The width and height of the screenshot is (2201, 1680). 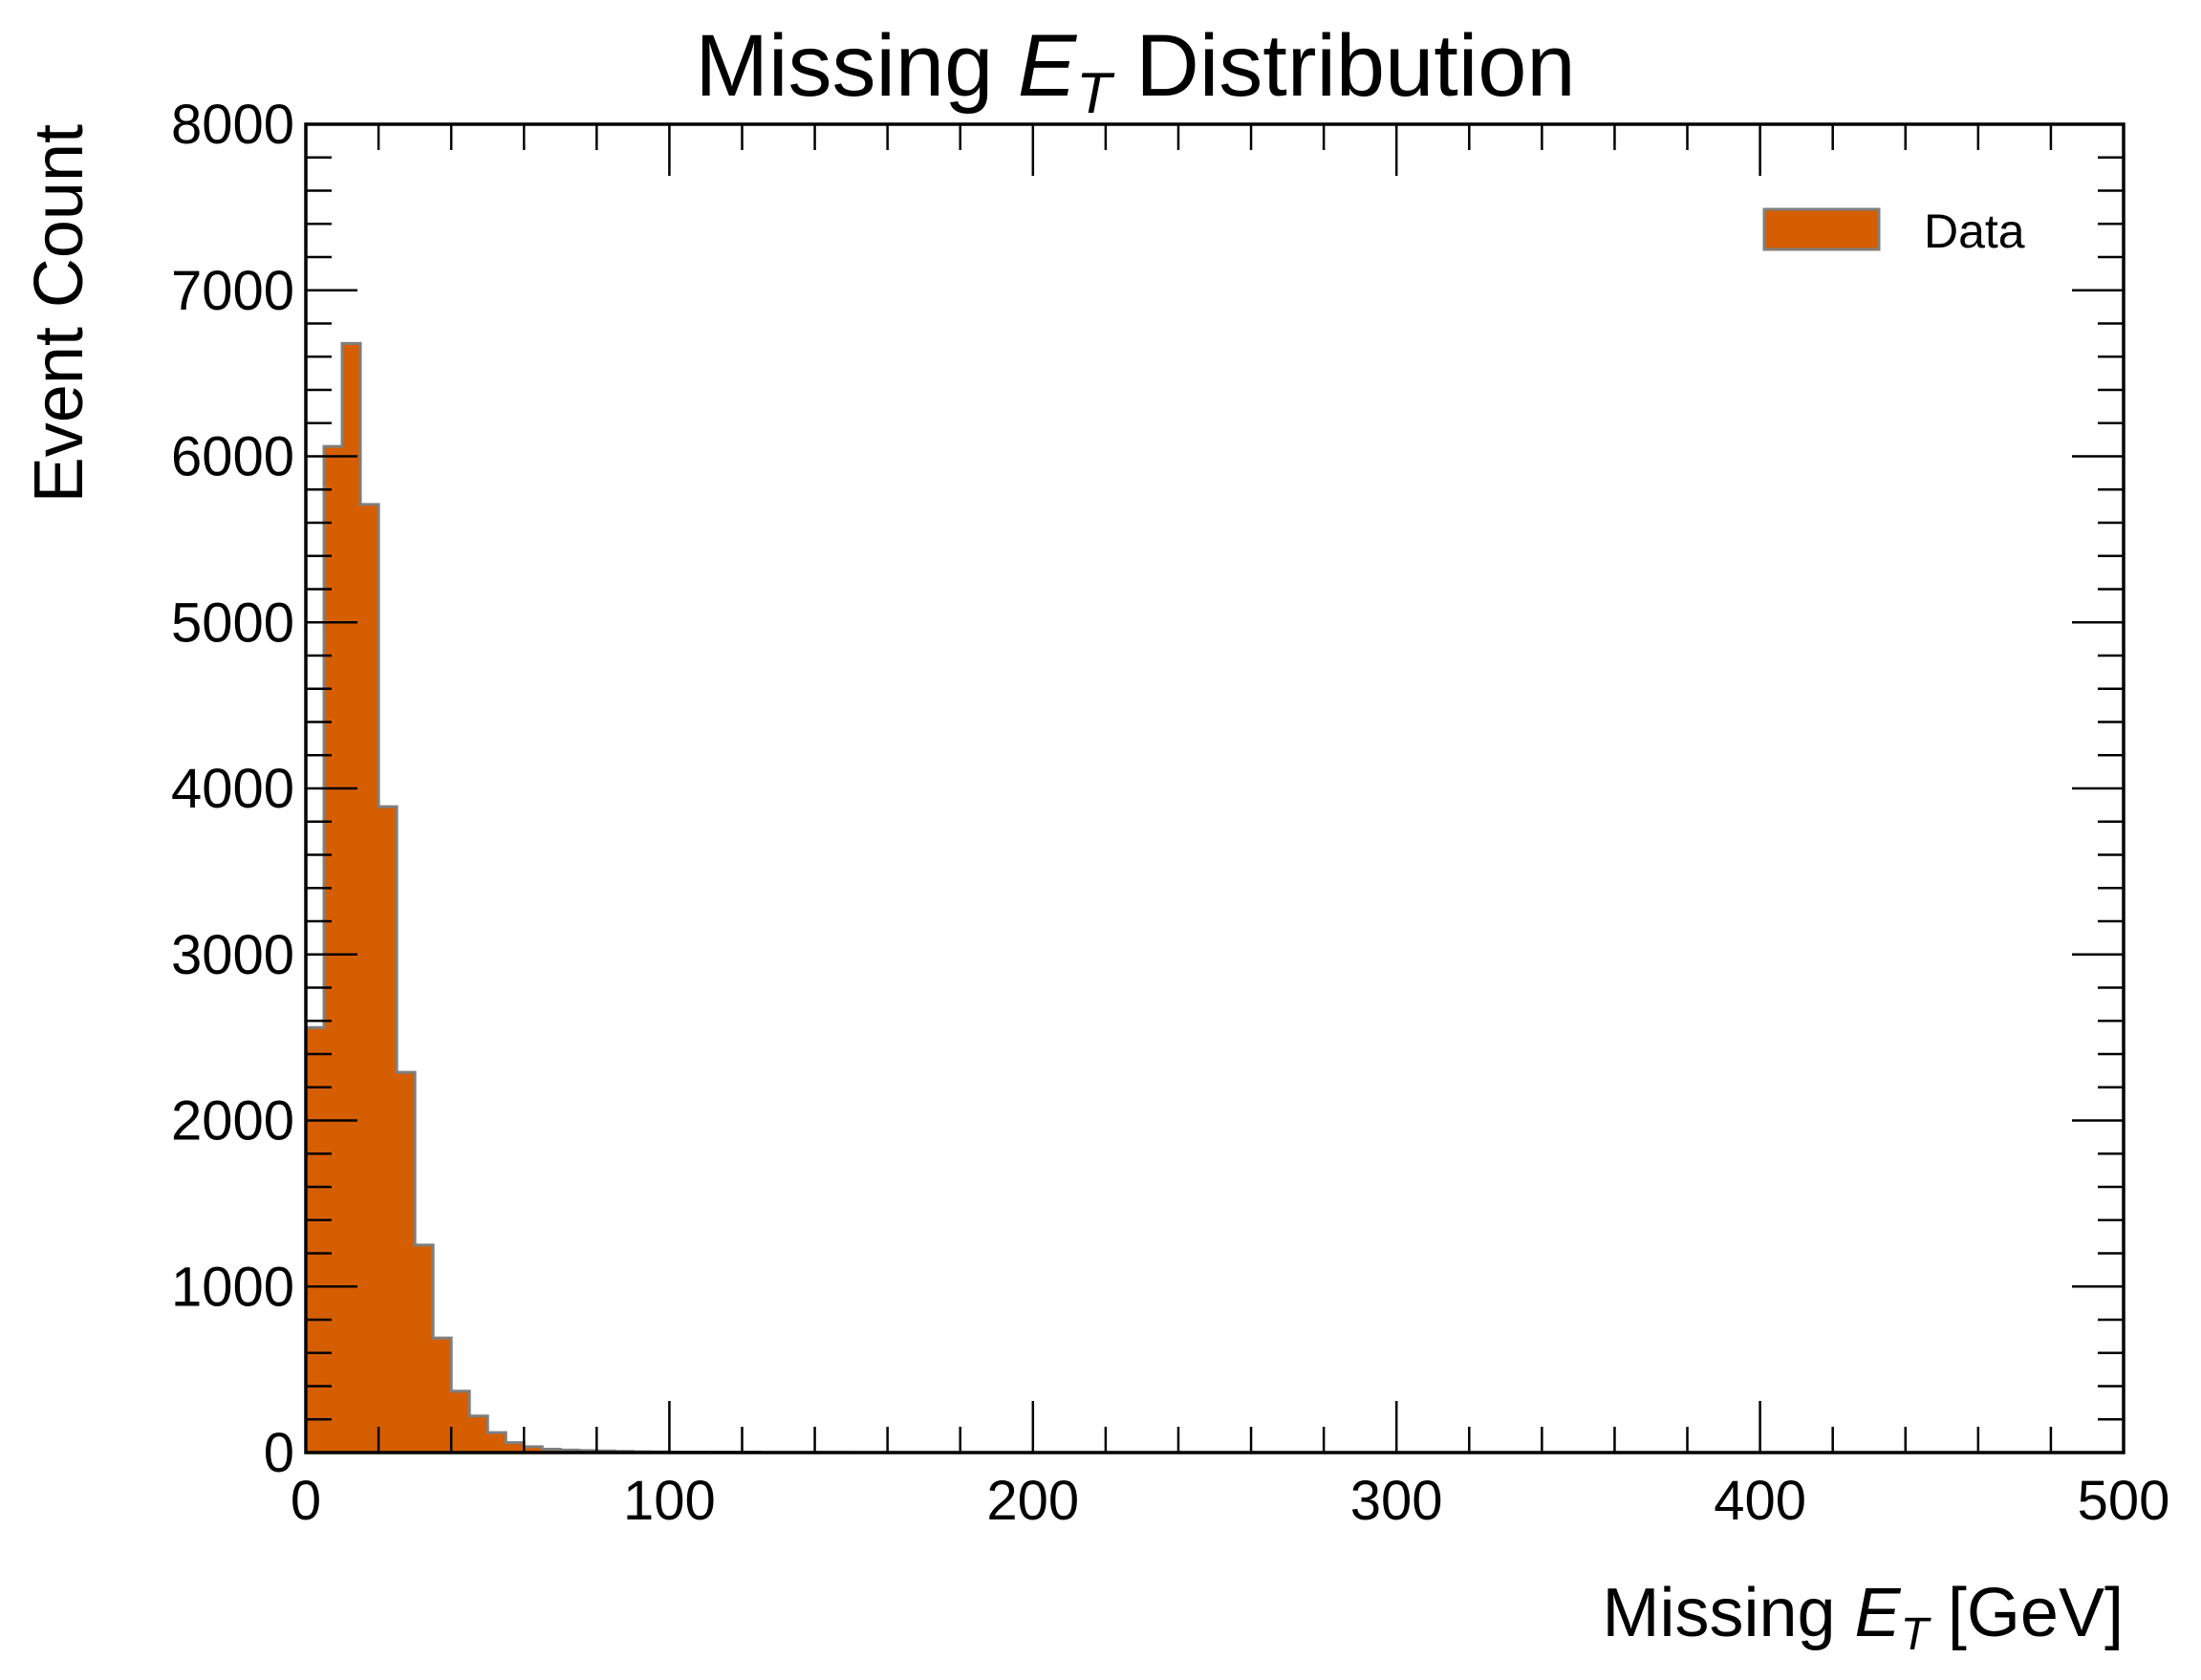 What do you see at coordinates (232, 1121) in the screenshot?
I see `y-tick-label: 2000` at bounding box center [232, 1121].